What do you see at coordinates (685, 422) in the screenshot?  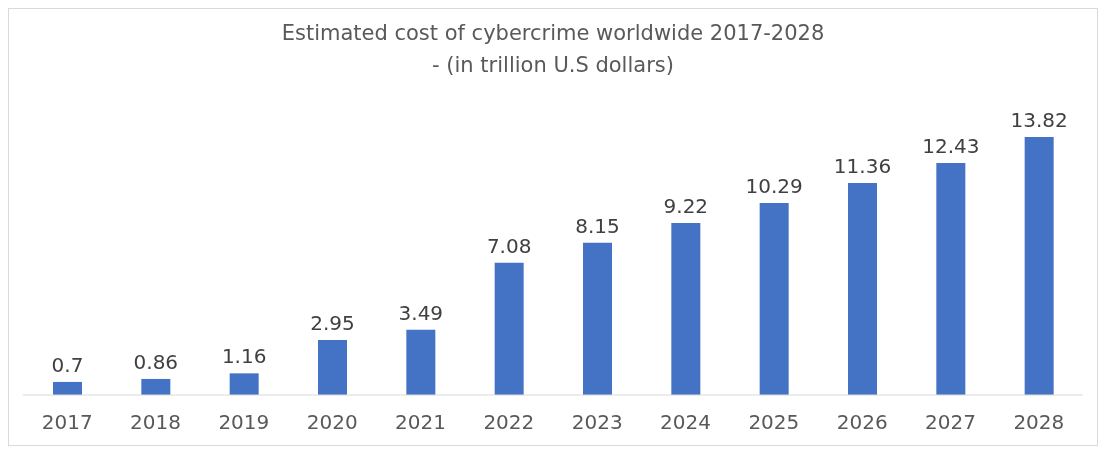 I see `x-tick-label: 2024` at bounding box center [685, 422].